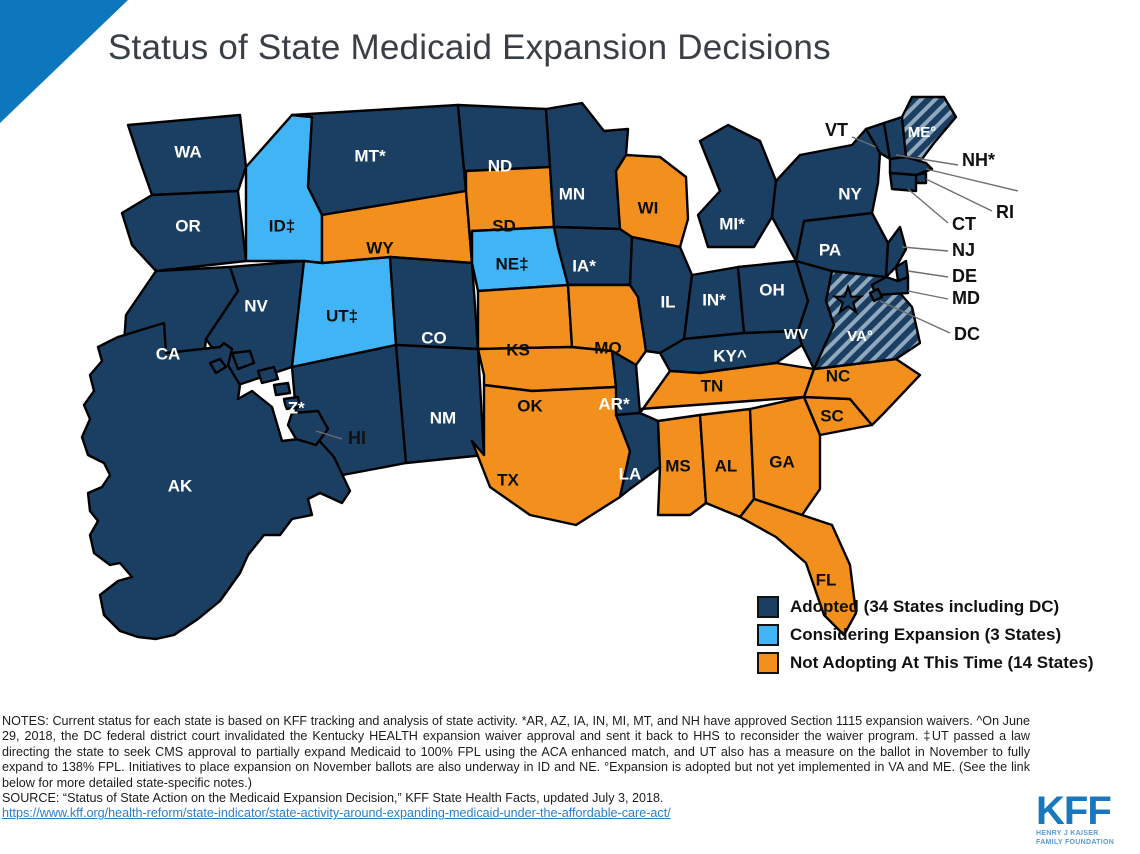 The height and width of the screenshot is (854, 1140). What do you see at coordinates (678, 465) in the screenshot?
I see `label-MS: MS` at bounding box center [678, 465].